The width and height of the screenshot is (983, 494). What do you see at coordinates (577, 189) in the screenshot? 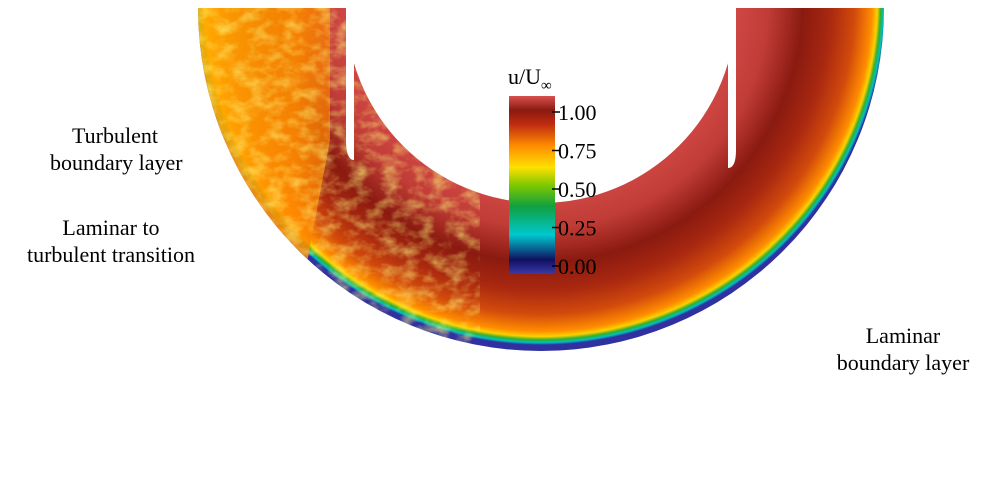
I see `colorbar-tick-label: 0.50` at bounding box center [577, 189].